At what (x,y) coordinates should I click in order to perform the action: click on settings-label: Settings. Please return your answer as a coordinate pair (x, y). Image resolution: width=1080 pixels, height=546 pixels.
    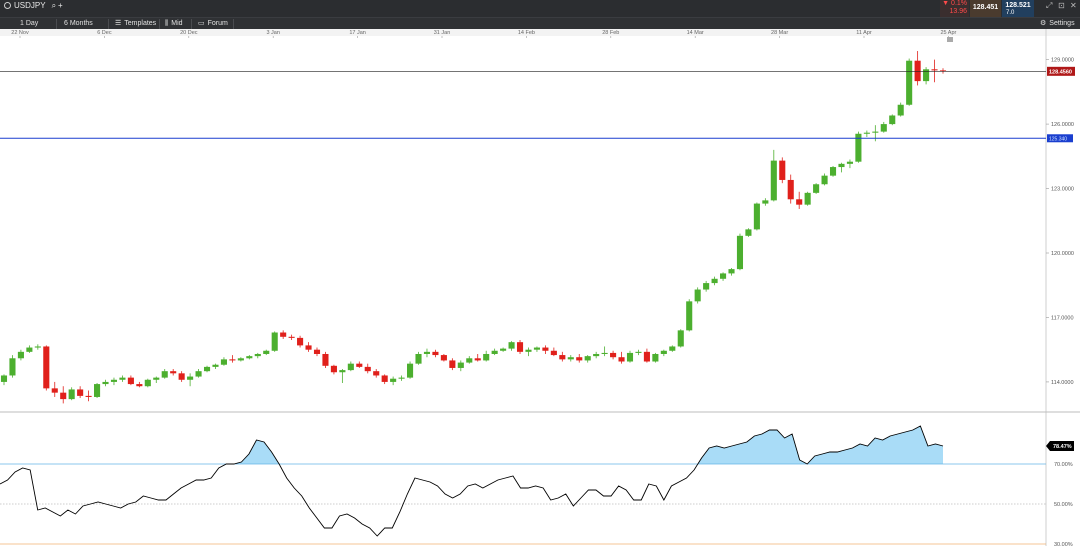
    Looking at the image, I should click on (1062, 23).